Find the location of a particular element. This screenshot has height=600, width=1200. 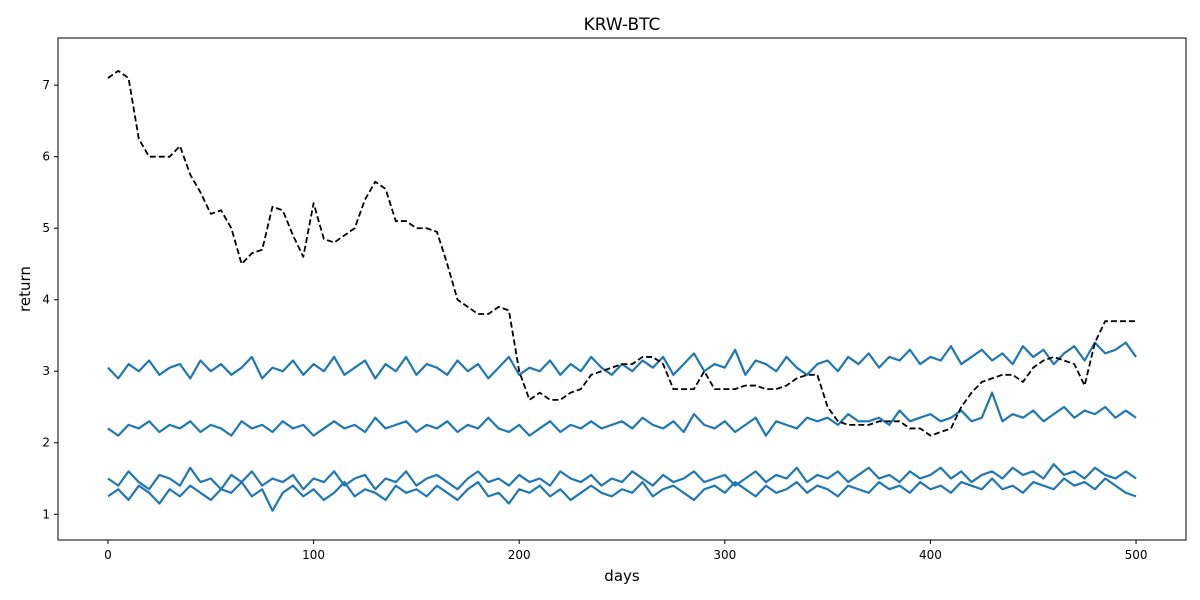

y-tick-label: 5 is located at coordinates (46, 228).